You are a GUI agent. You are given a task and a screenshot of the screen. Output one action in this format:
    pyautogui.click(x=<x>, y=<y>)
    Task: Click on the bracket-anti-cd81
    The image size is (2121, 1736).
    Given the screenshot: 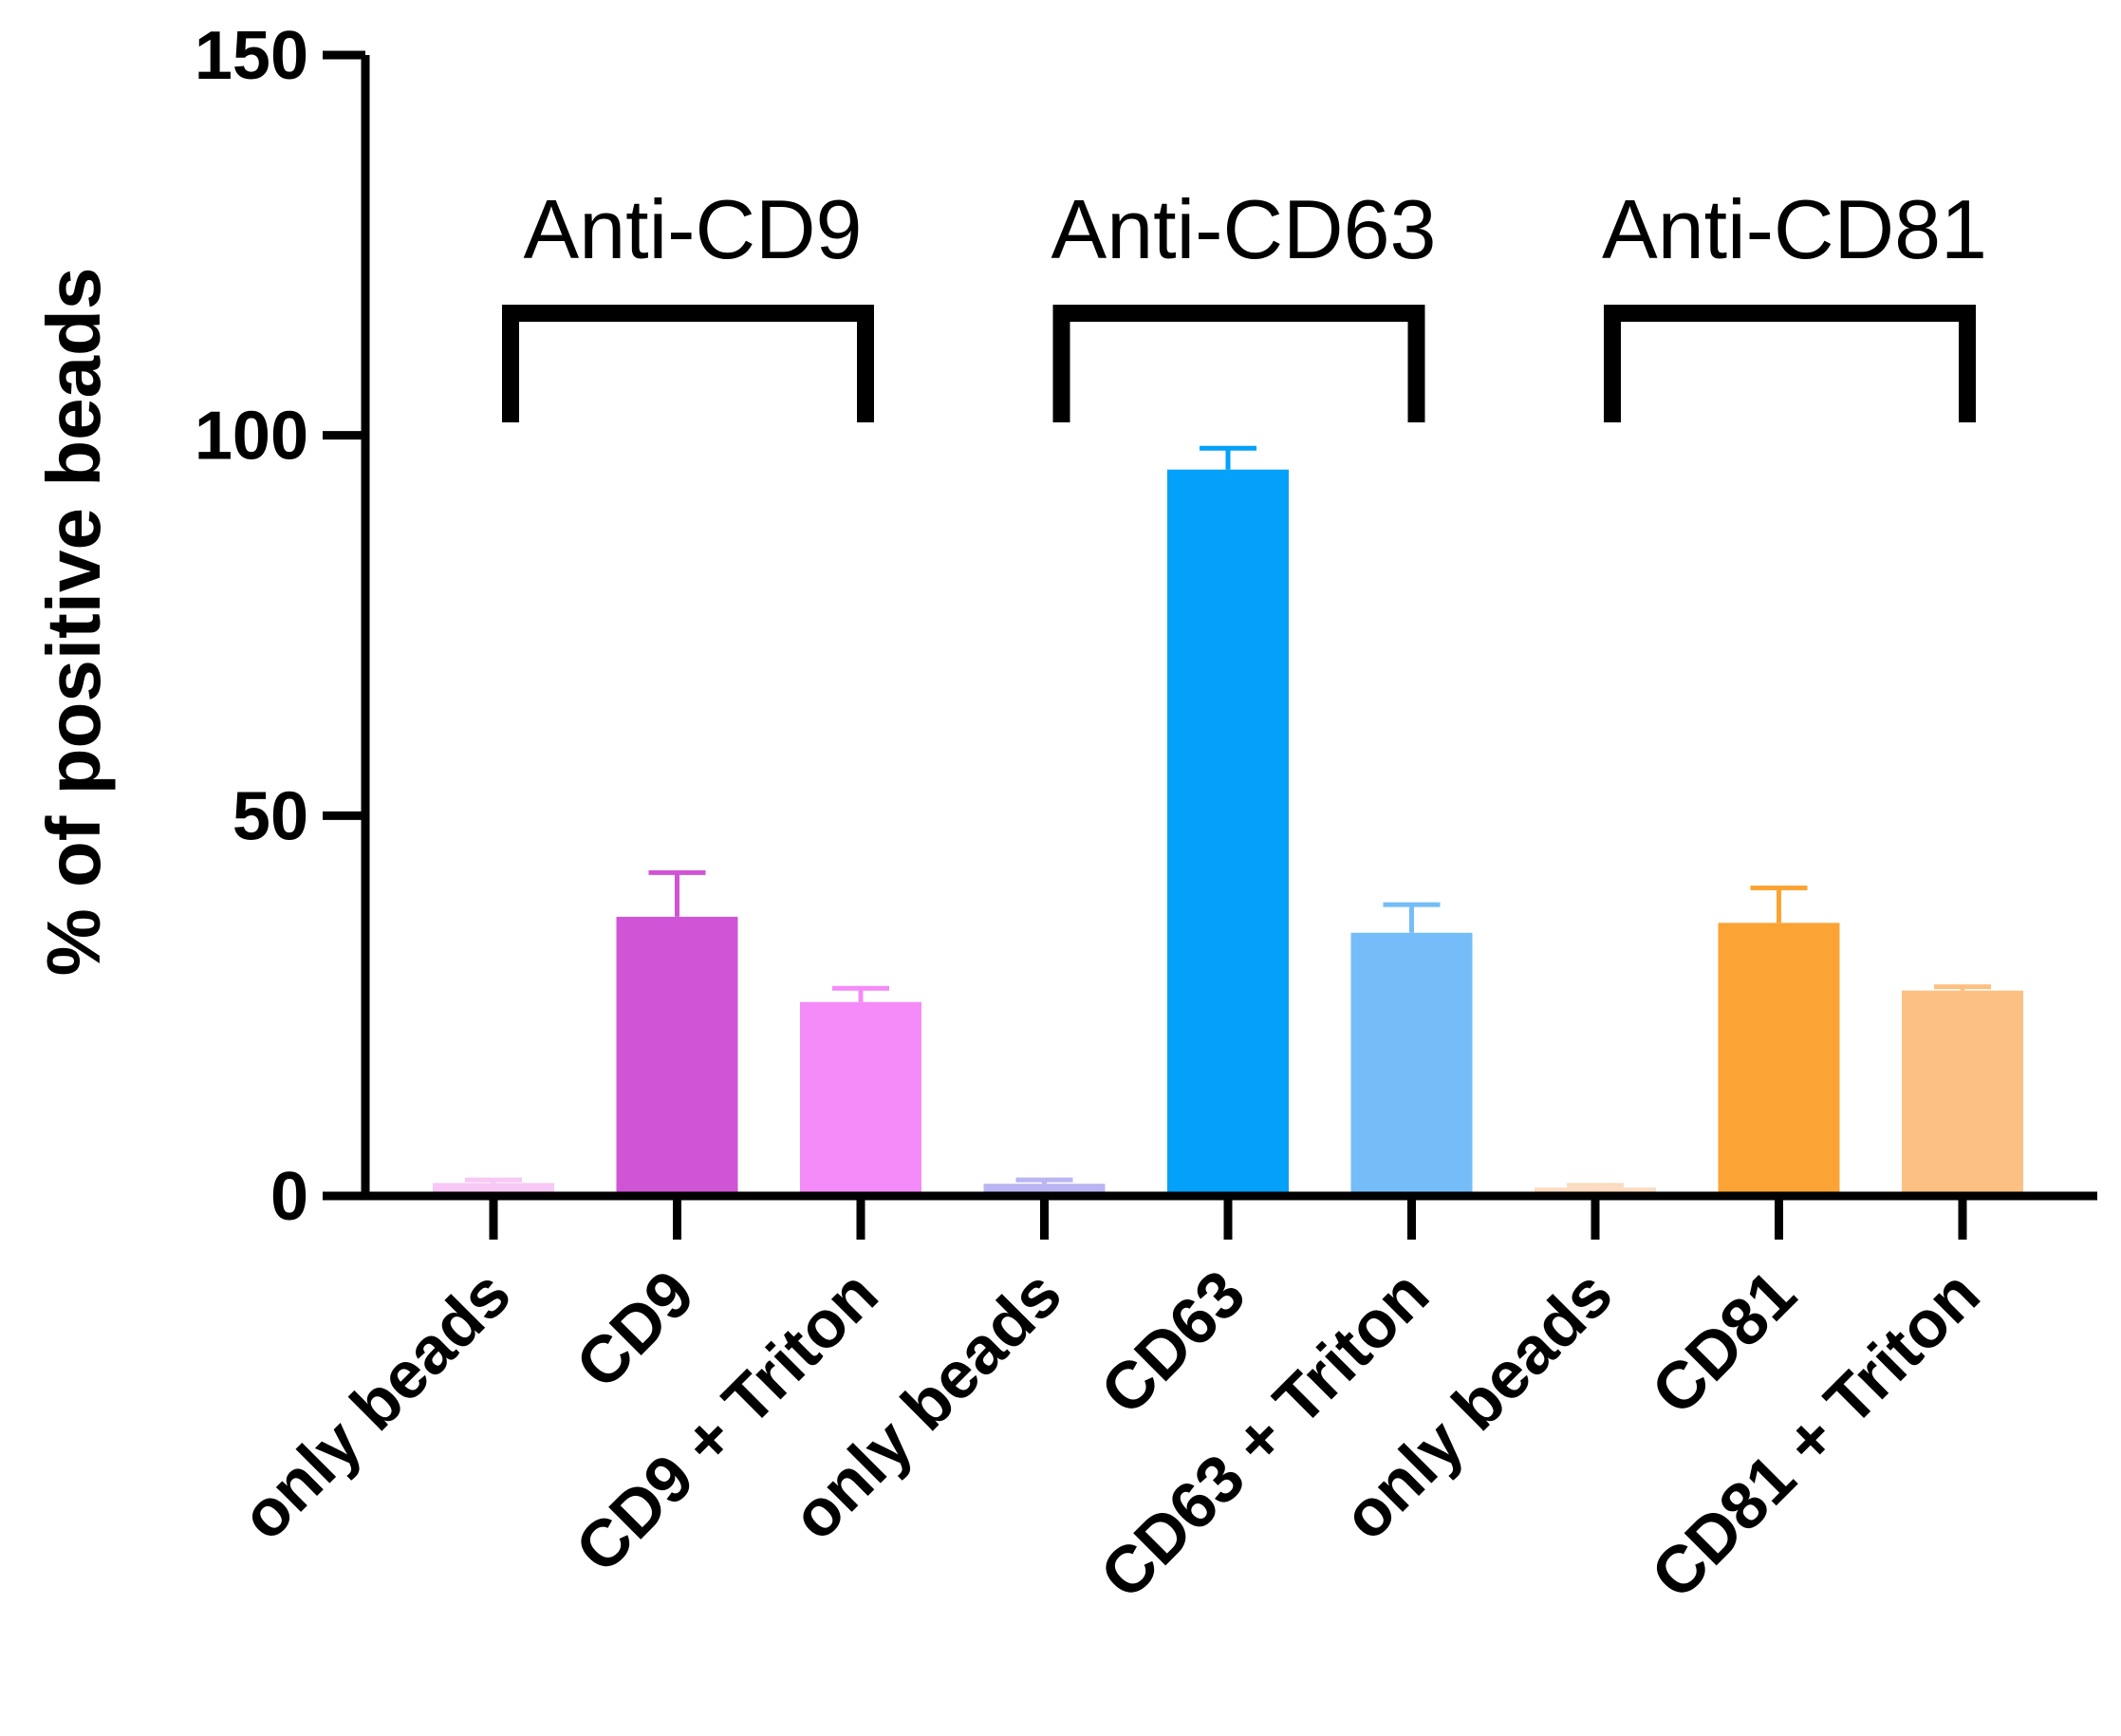 What is the action you would take?
    pyautogui.click(x=1790, y=363)
    